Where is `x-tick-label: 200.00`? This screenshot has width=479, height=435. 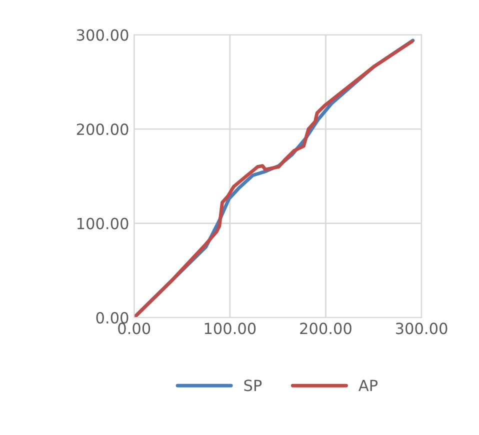
x-tick-label: 200.00 is located at coordinates (326, 328).